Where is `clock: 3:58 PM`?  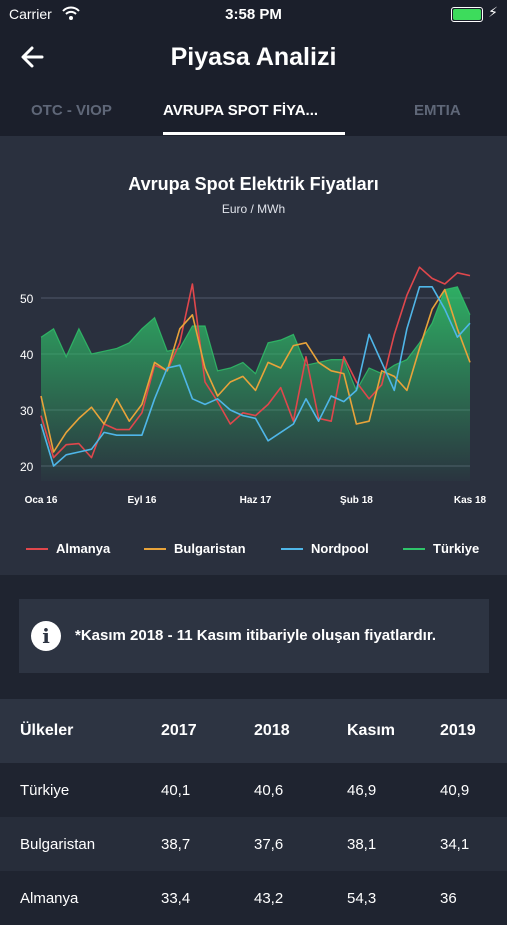
clock: 3:58 PM is located at coordinates (253, 14).